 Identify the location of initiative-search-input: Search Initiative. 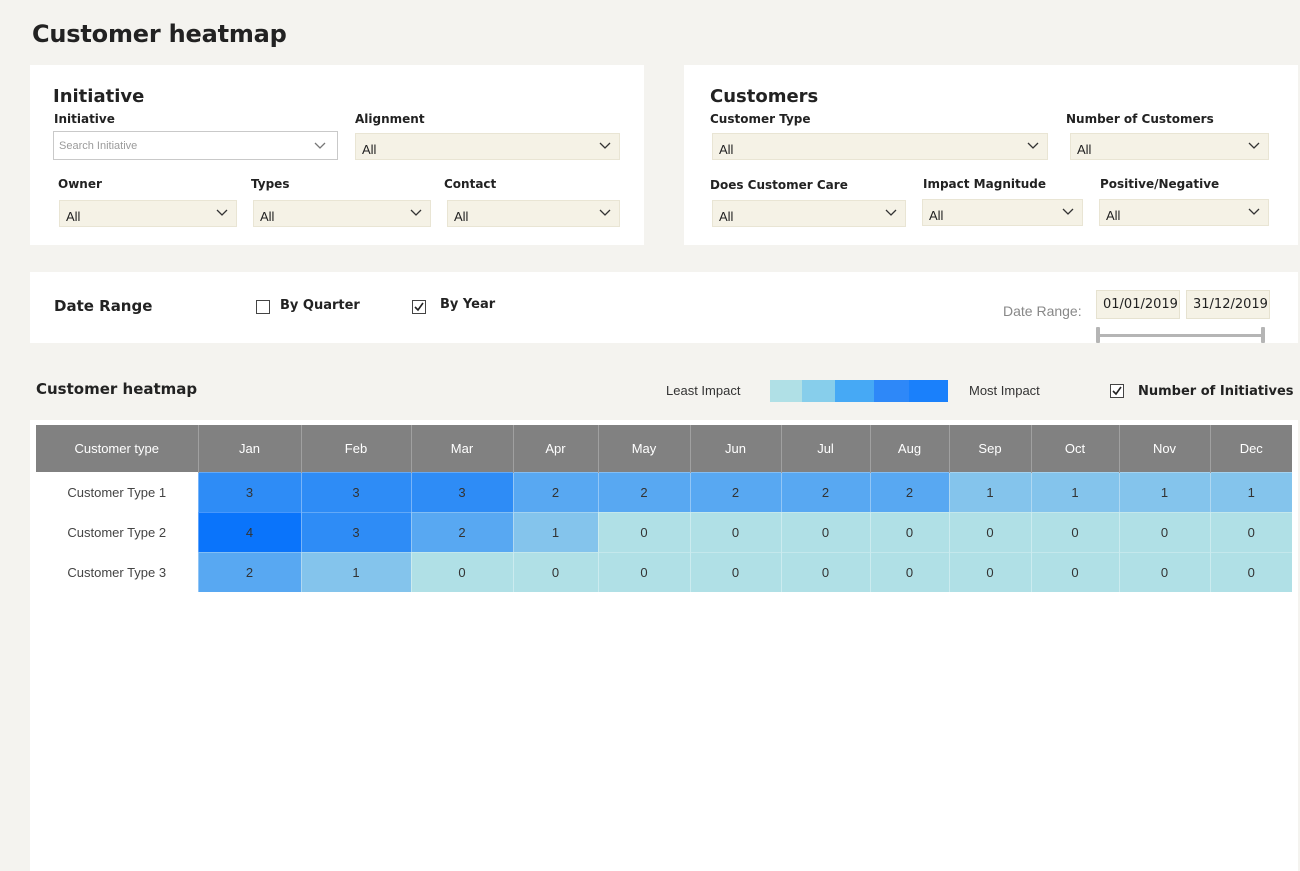
(195, 145).